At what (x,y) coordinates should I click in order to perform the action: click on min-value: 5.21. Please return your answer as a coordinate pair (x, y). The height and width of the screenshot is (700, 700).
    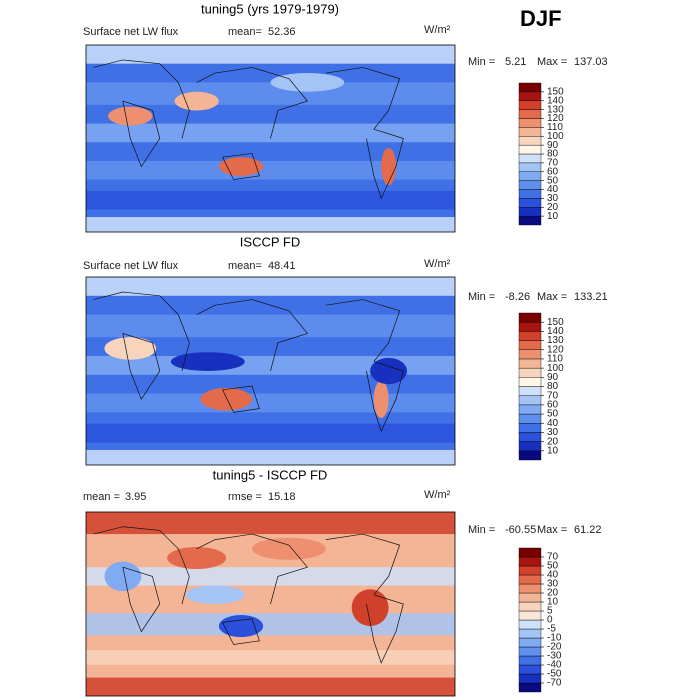
    Looking at the image, I should click on (515, 62).